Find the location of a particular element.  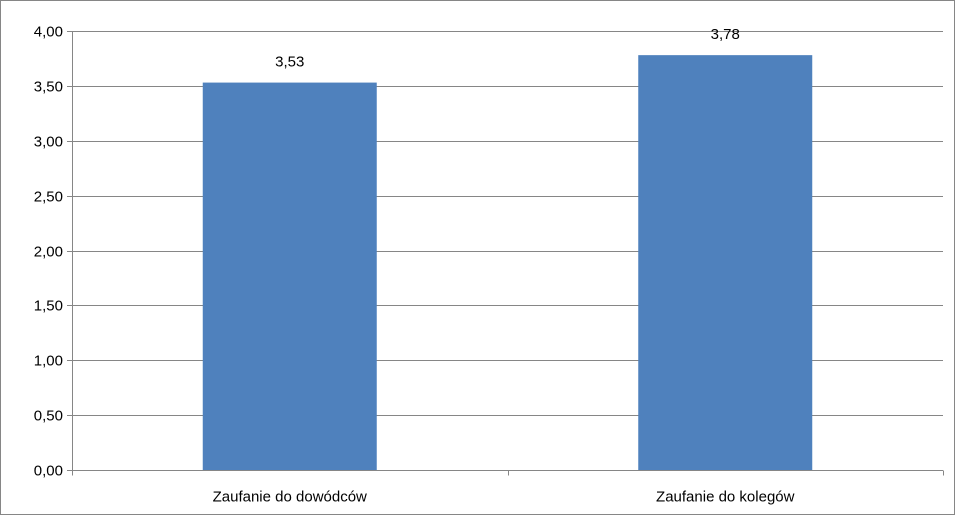

y-tick-label: 3,50 is located at coordinates (48, 87).